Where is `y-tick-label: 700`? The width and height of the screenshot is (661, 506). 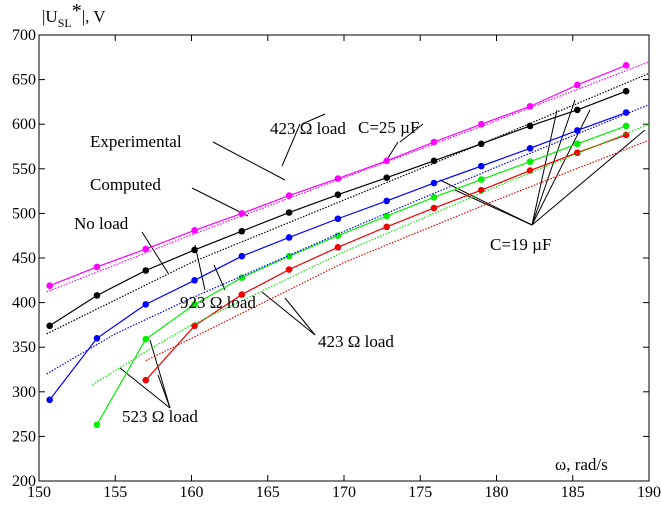 y-tick-label: 700 is located at coordinates (24, 35).